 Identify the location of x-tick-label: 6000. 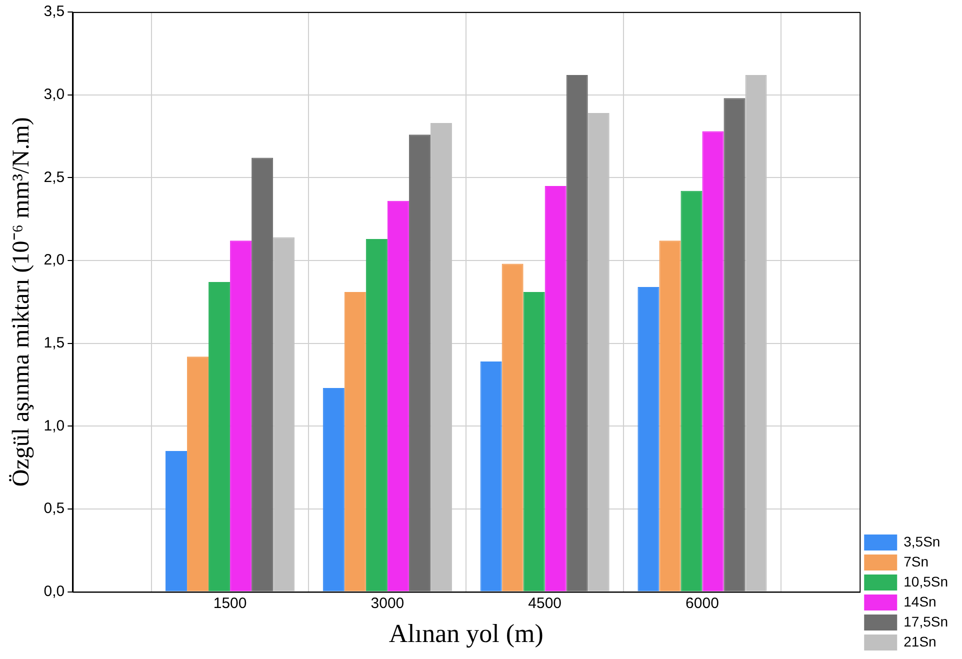
(702, 603).